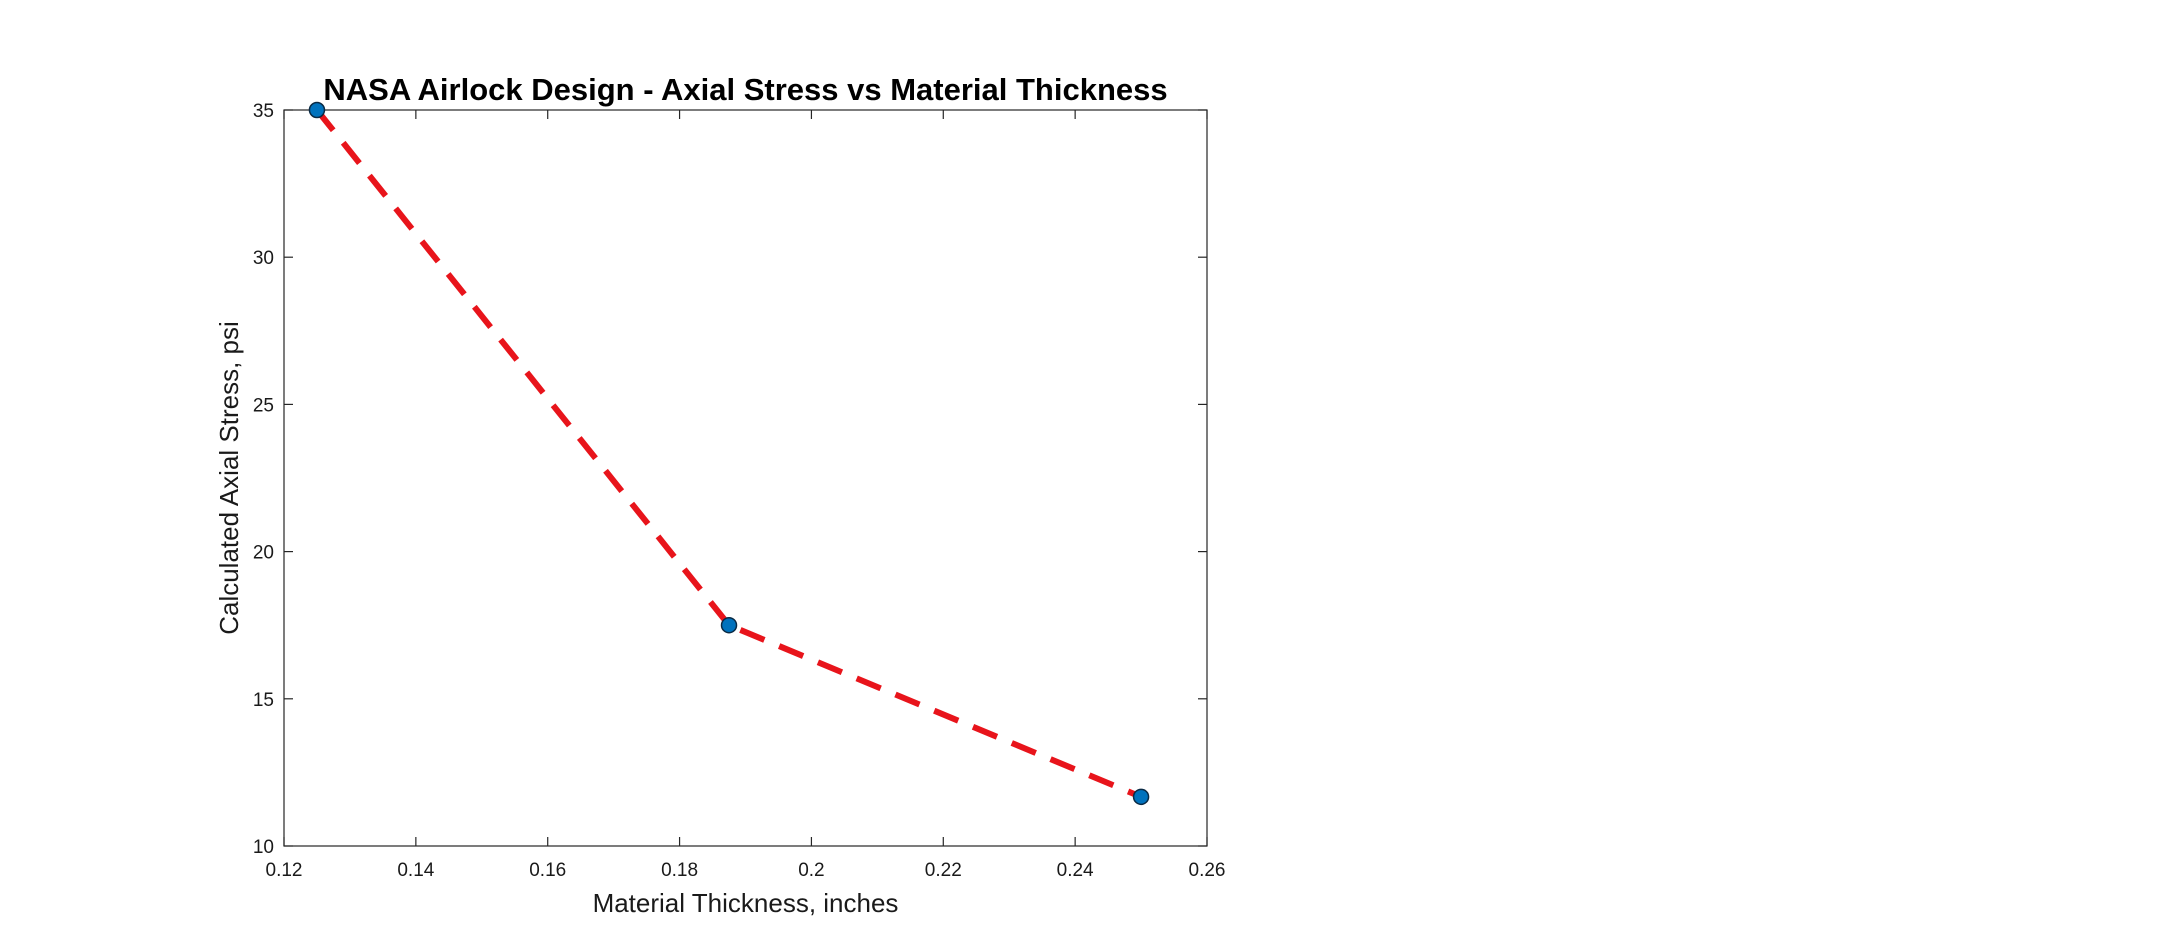  What do you see at coordinates (229, 478) in the screenshot?
I see `y-axis-label: Calculated Axial Stress, psi` at bounding box center [229, 478].